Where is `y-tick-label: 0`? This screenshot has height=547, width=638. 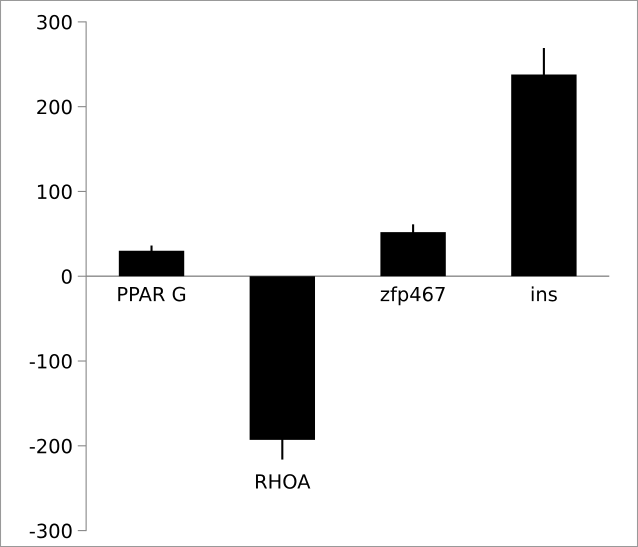 y-tick-label: 0 is located at coordinates (67, 276).